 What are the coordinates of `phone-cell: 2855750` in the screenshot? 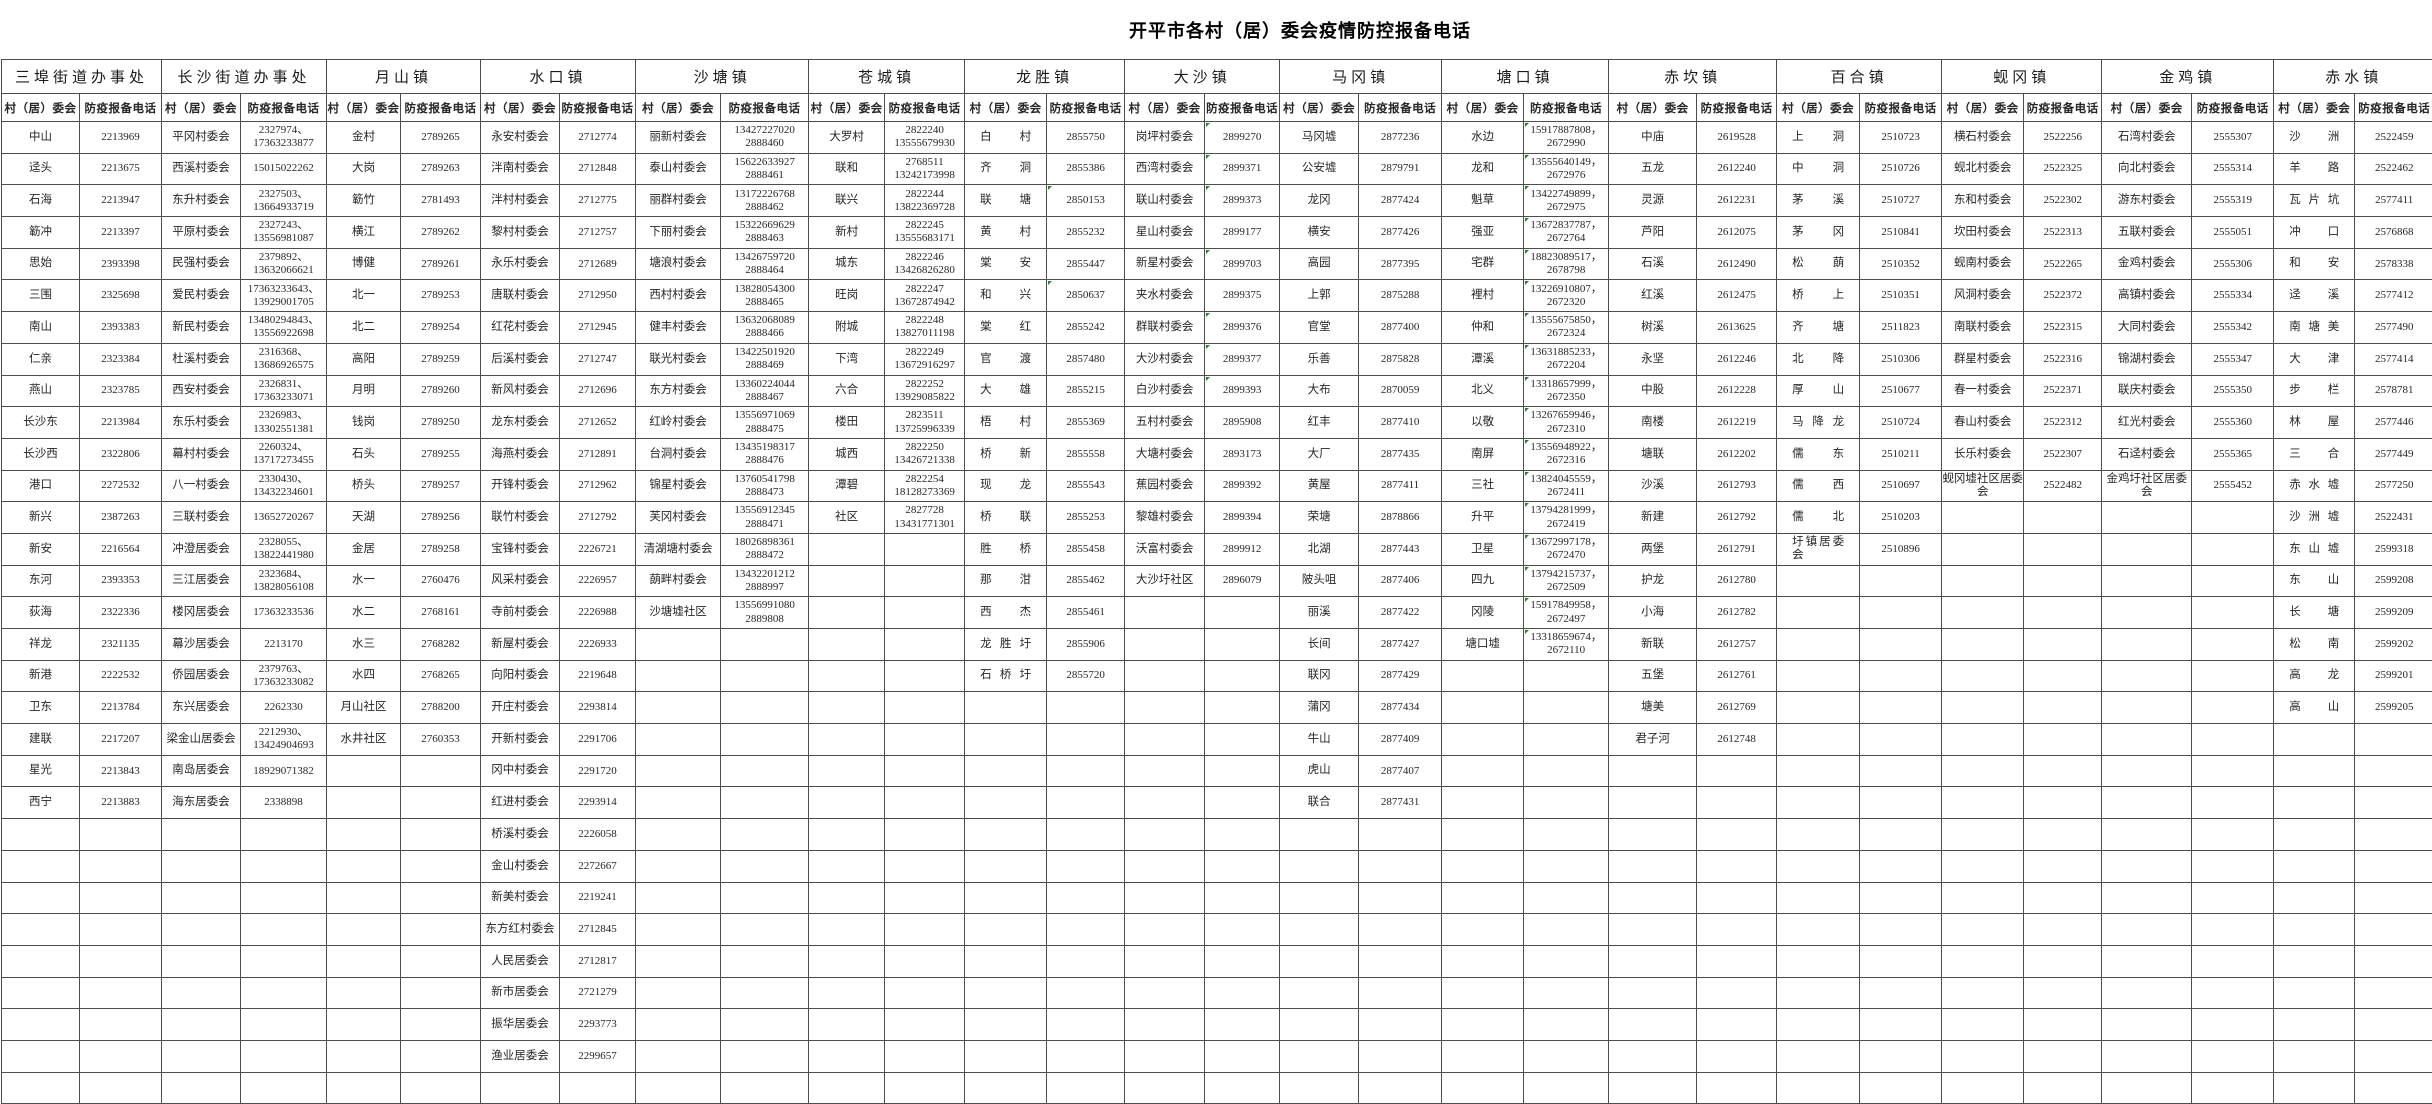 It's located at (1086, 137).